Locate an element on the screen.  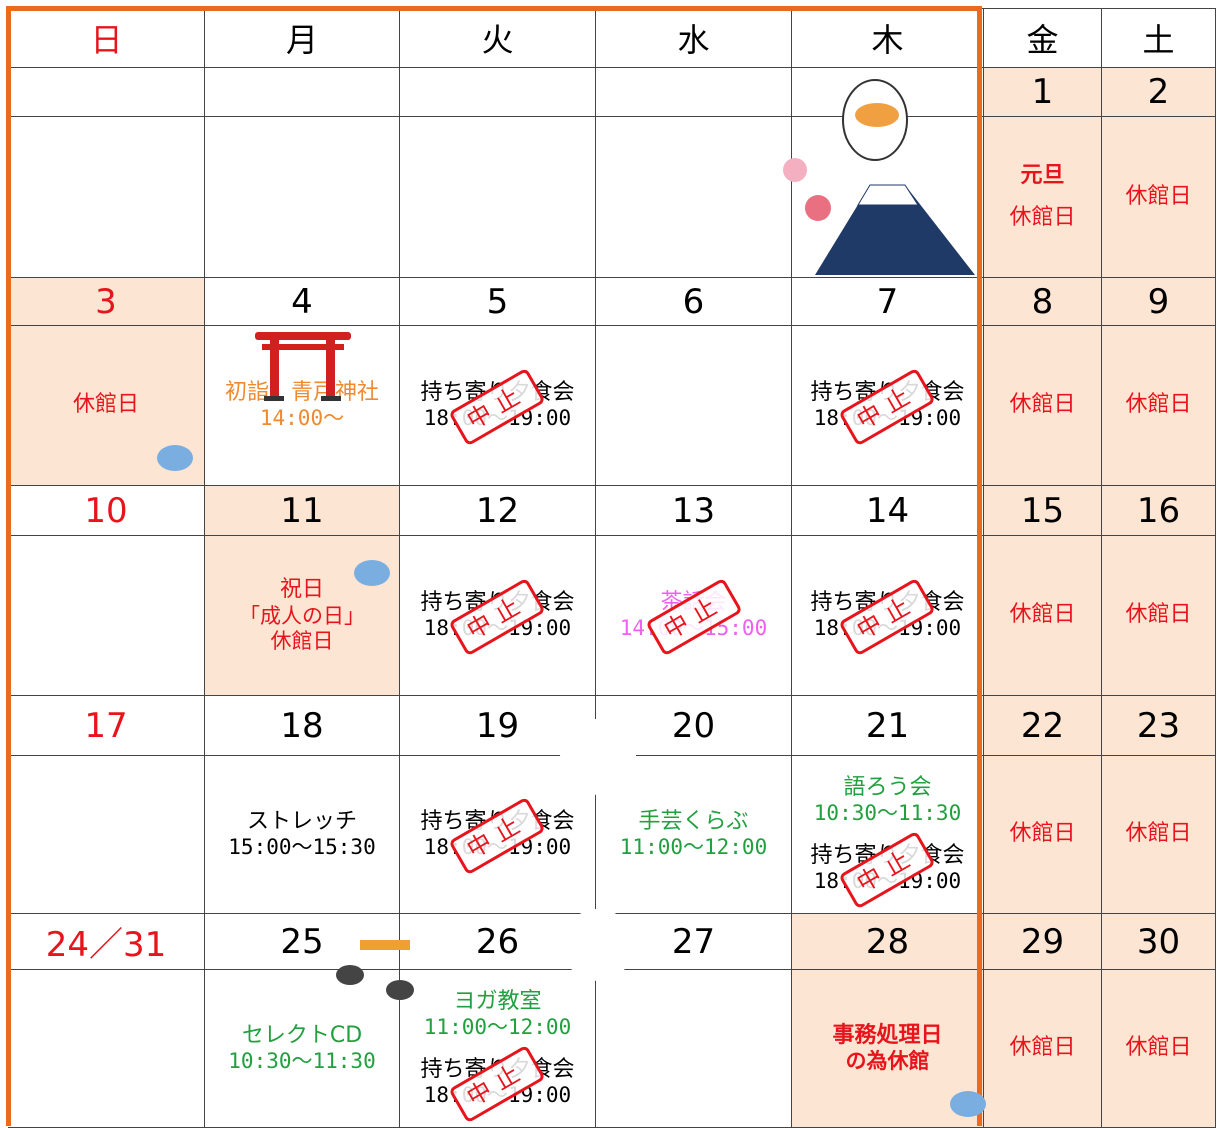
date: 16 is located at coordinates (1158, 510).